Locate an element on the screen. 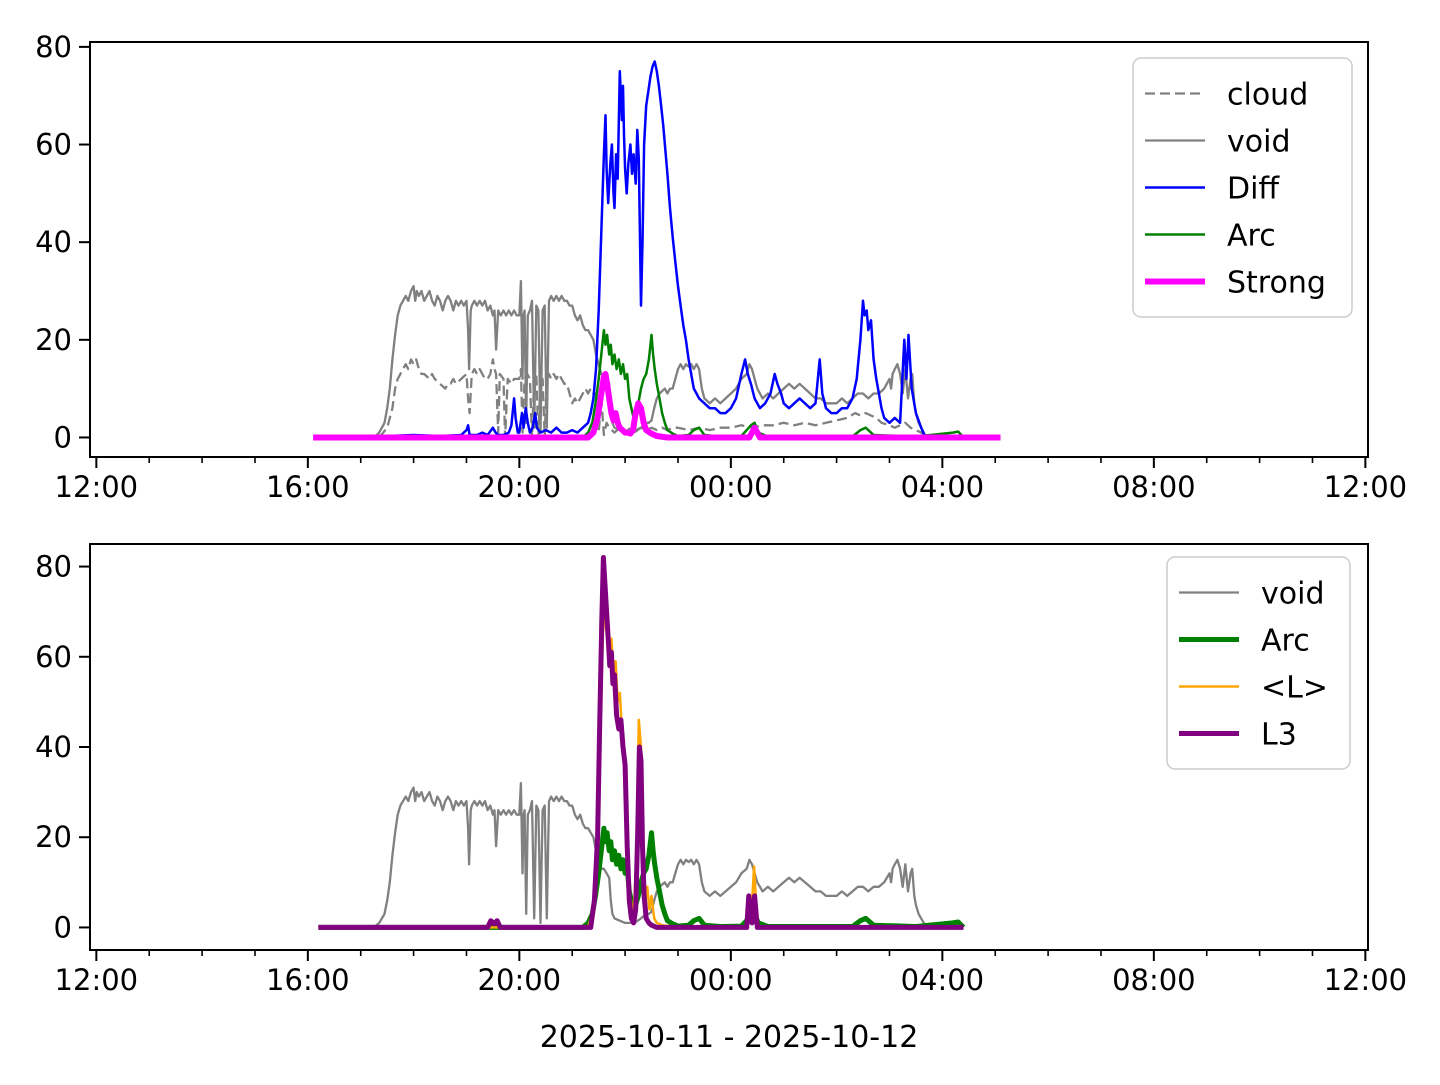 Image resolution: width=1440 pixels, height=1085 pixels. series-line-void is located at coordinates (623, 855).